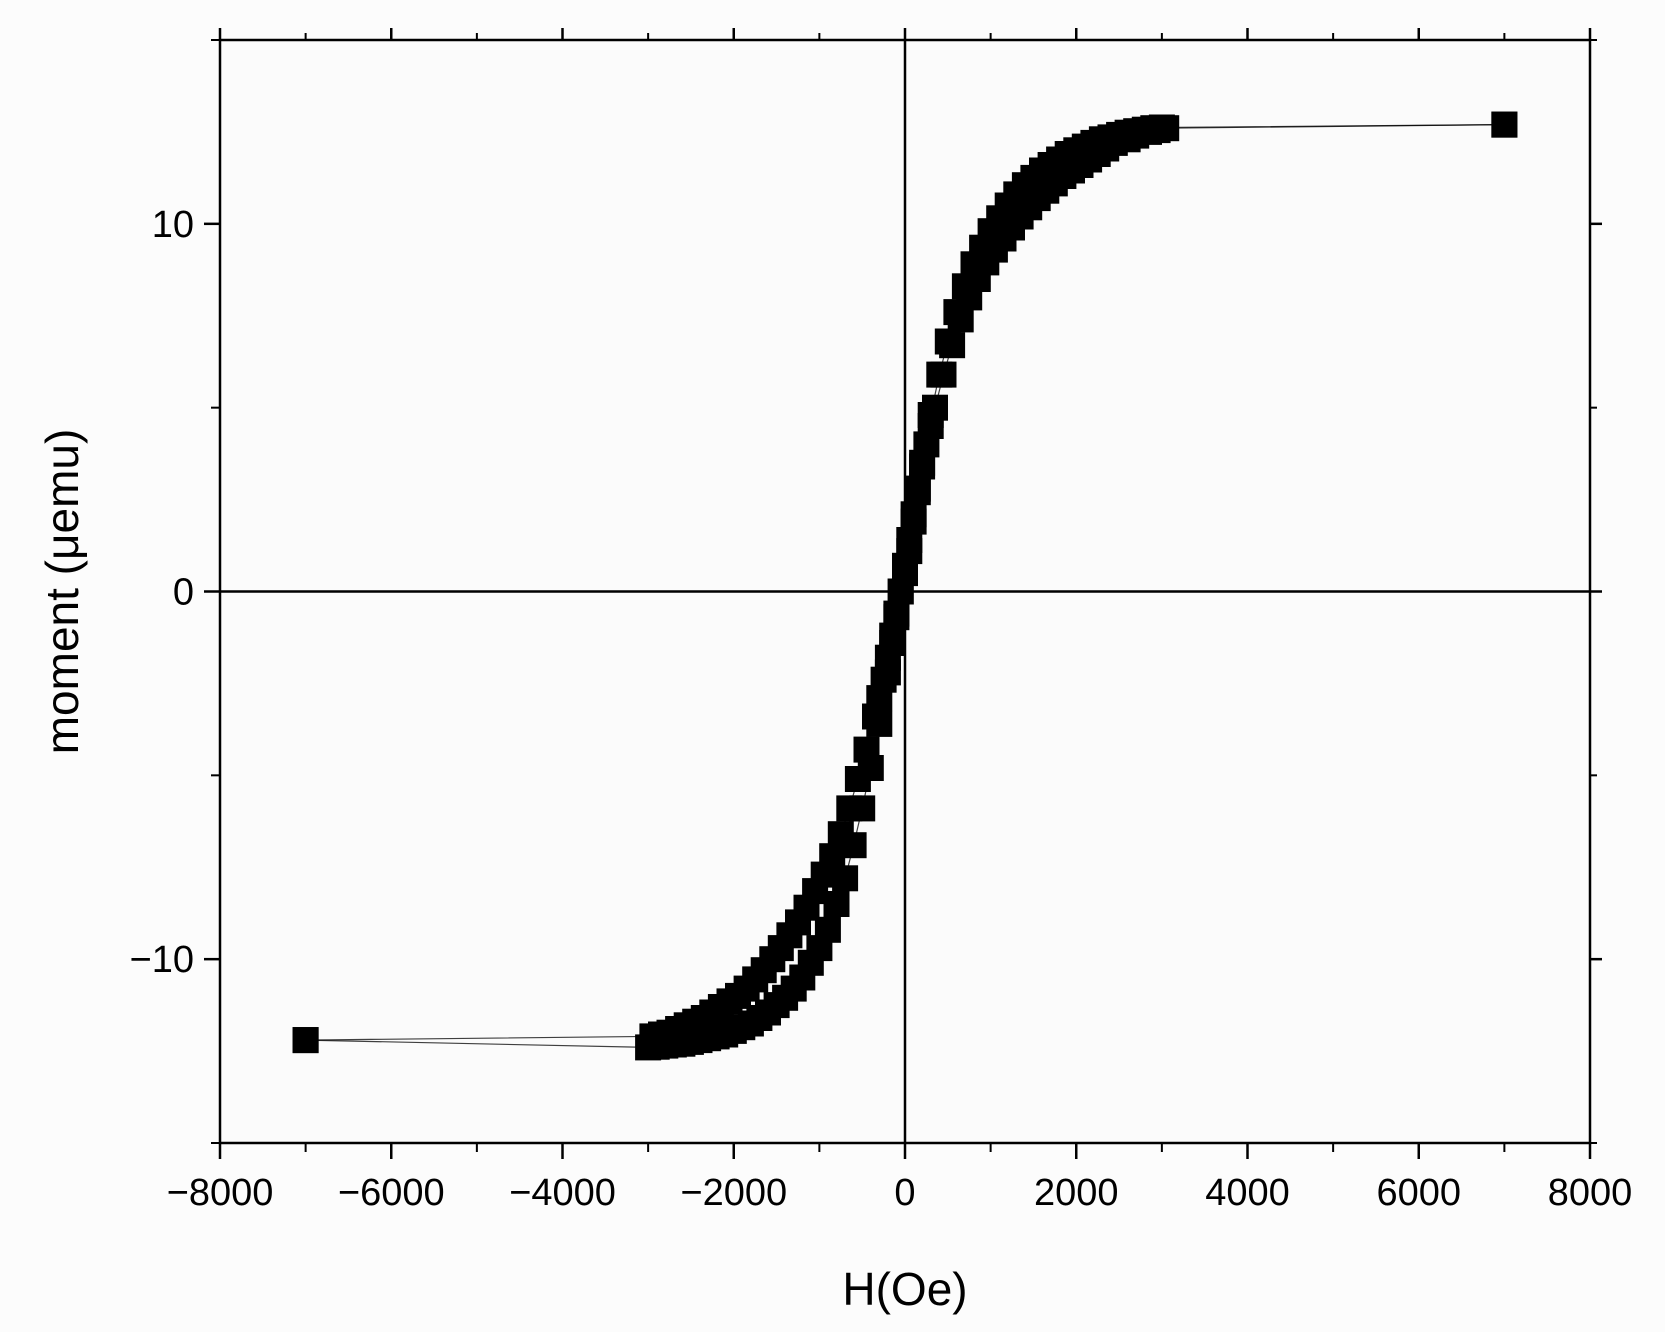  What do you see at coordinates (391, 1193) in the screenshot?
I see `x-tick-label: −6000` at bounding box center [391, 1193].